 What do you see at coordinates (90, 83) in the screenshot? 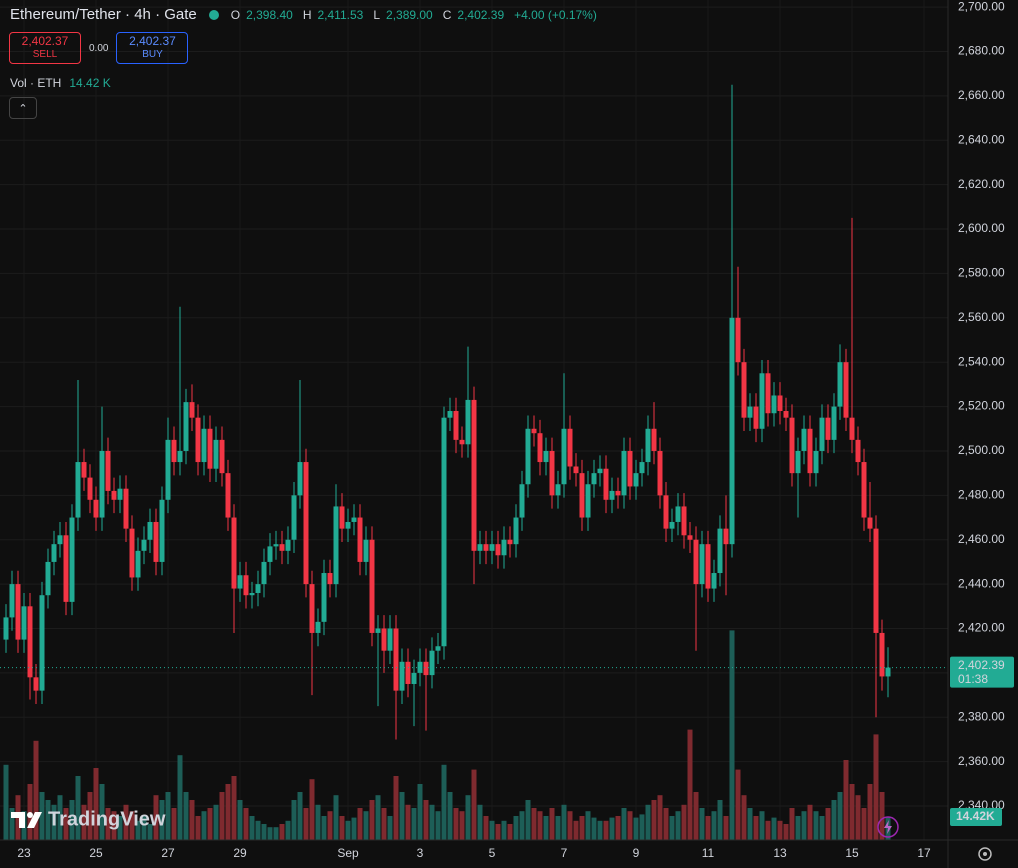
I see `volume-value: 14.42 K` at bounding box center [90, 83].